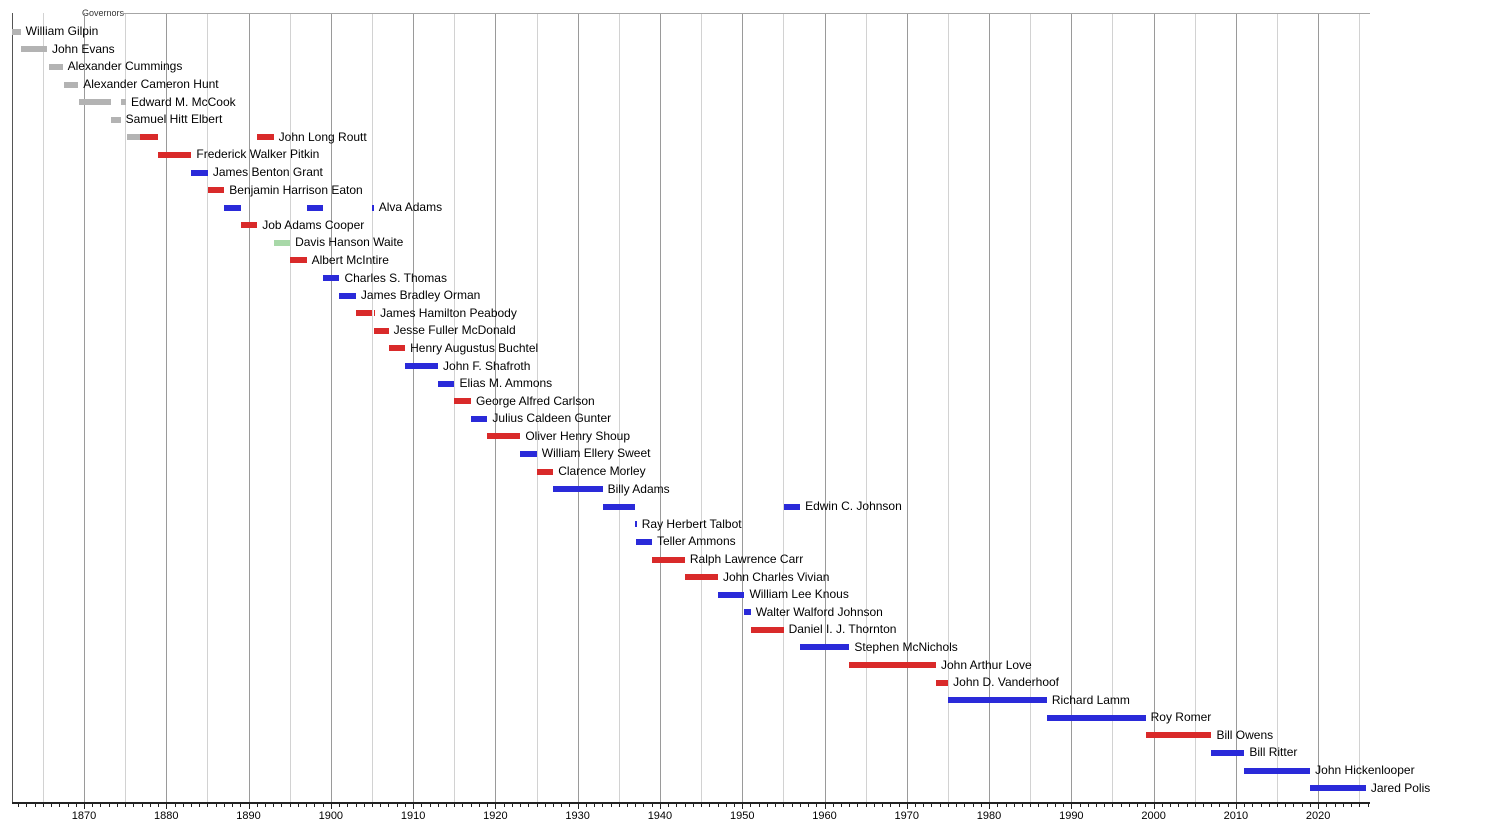 This screenshot has width=1500, height=822. What do you see at coordinates (906, 816) in the screenshot?
I see `axis-tick-label: 1970` at bounding box center [906, 816].